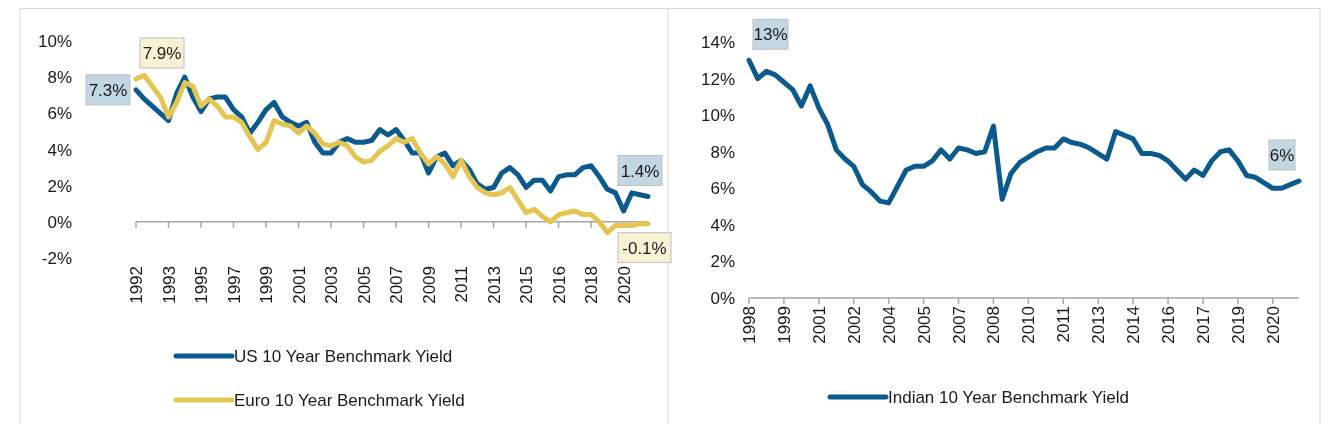 Image resolution: width=1333 pixels, height=432 pixels. What do you see at coordinates (770, 35) in the screenshot?
I see `data-label: 13%` at bounding box center [770, 35].